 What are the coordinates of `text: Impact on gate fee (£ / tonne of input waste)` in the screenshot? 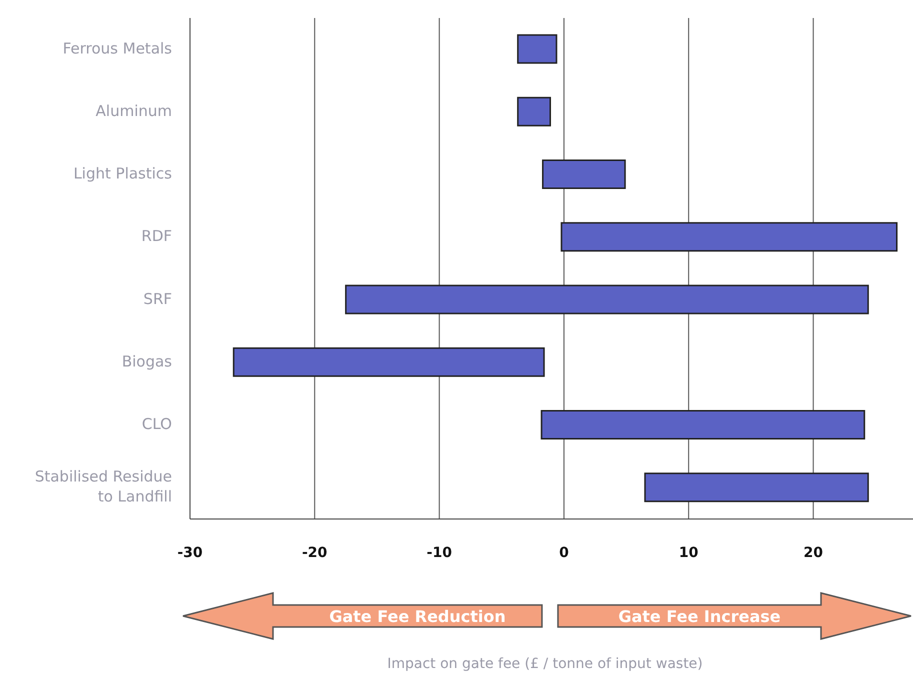 It's located at (545, 664).